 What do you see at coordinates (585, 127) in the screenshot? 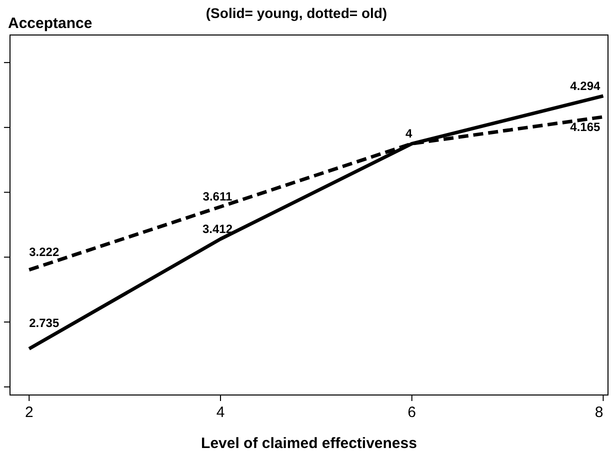
I see `data-label: 4.165` at bounding box center [585, 127].